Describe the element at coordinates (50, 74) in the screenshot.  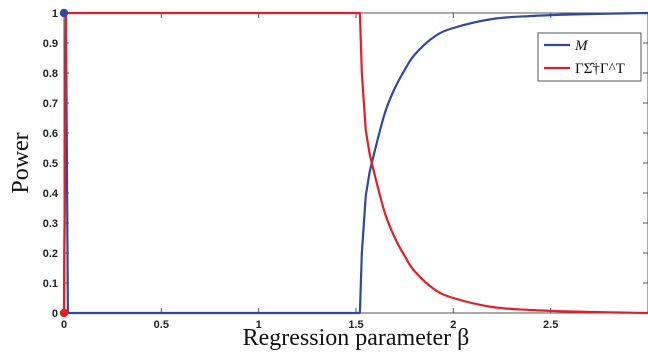
I see `y-tick-label: 0.8` at that location.